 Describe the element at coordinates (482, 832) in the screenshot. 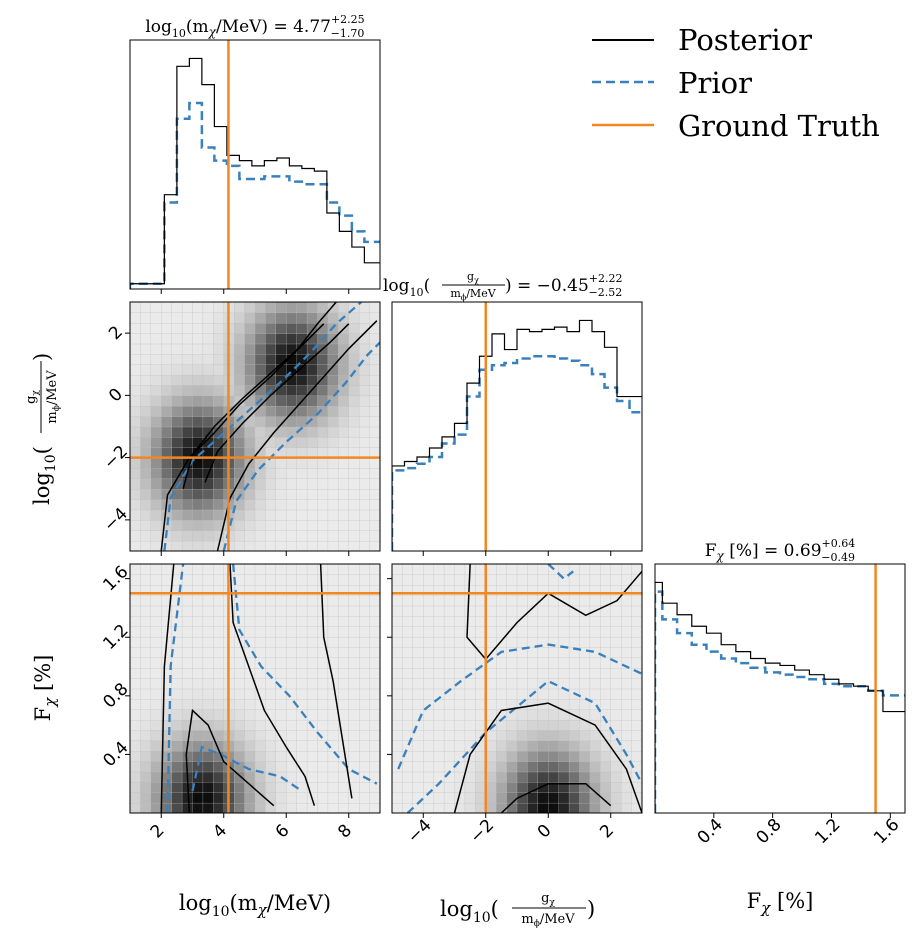

I see `pair-f-vs-g-xaxis-ticklabel-1: −2` at that location.